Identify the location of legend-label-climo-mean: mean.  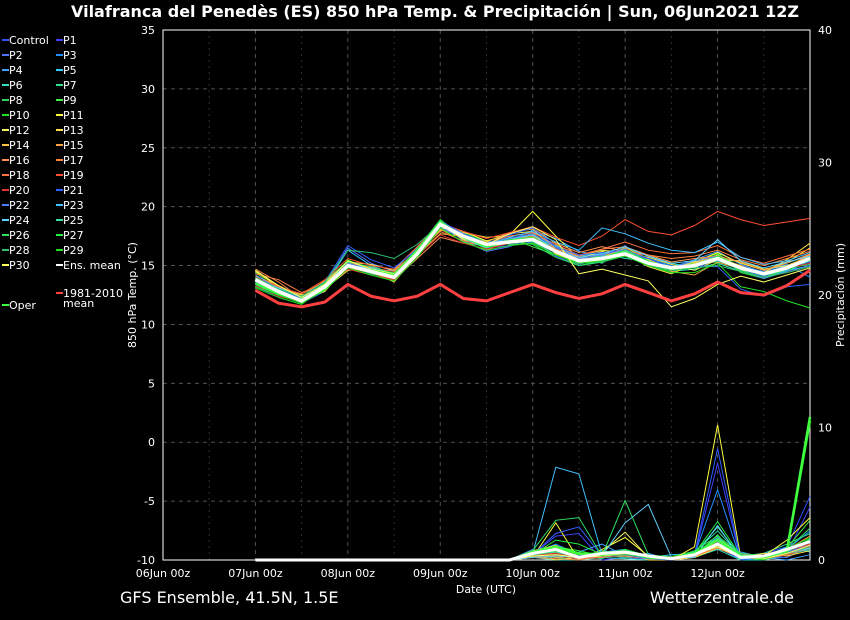
(78, 303).